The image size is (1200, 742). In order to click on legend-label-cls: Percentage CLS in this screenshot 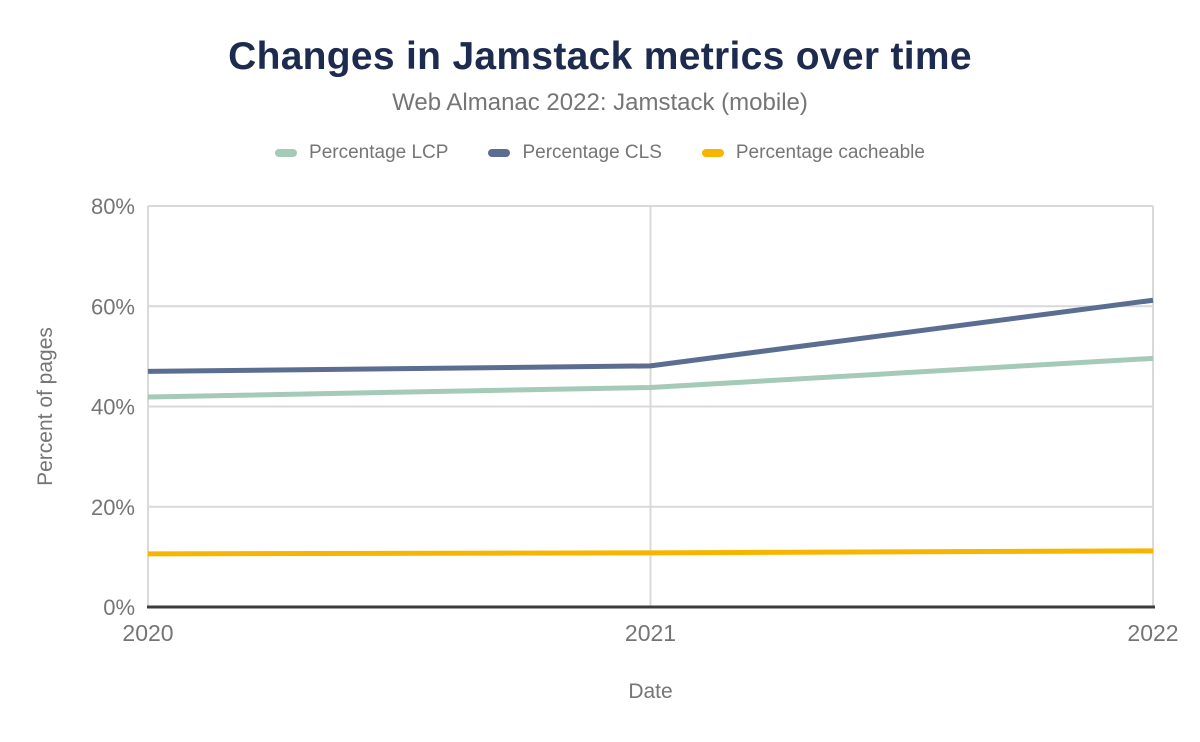, I will do `click(592, 152)`.